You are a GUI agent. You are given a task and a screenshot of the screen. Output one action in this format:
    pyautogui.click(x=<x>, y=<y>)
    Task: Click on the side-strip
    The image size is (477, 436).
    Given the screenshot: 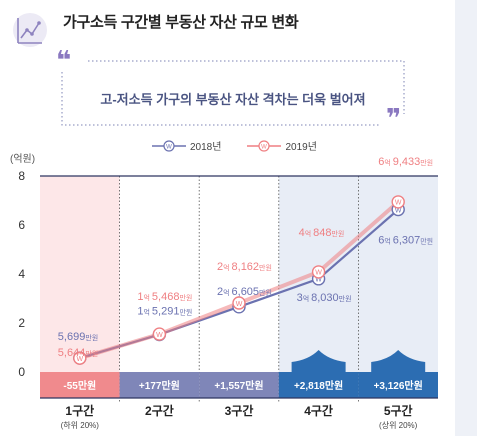 What is the action you would take?
    pyautogui.click(x=466, y=218)
    